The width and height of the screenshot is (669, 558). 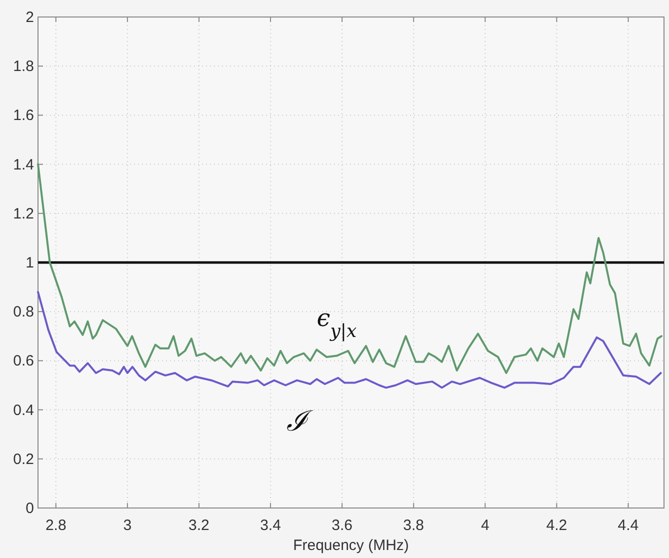 I want to click on y-tick-label: 1.6, so click(x=23, y=115).